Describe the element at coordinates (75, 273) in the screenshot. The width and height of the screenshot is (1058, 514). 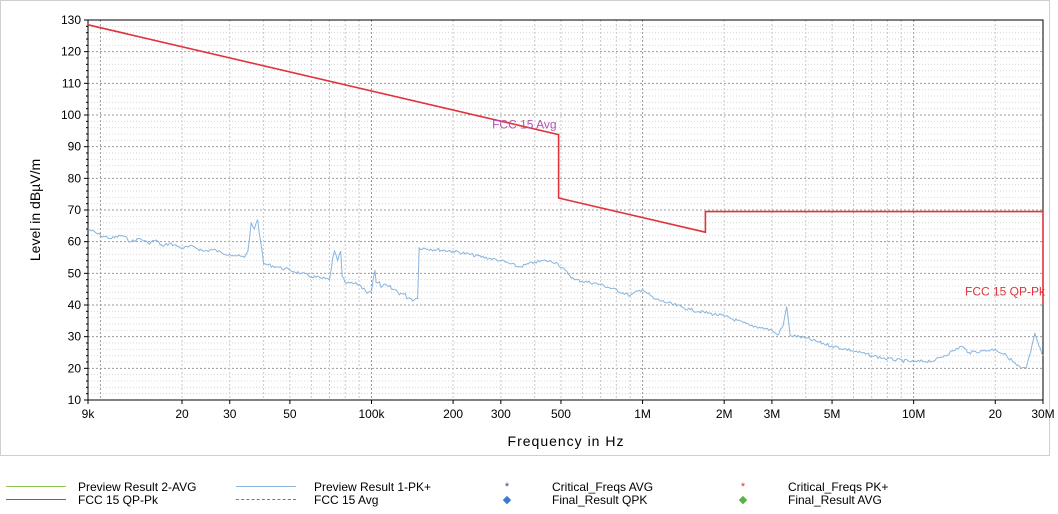
I see `y-tick-label: 50` at that location.